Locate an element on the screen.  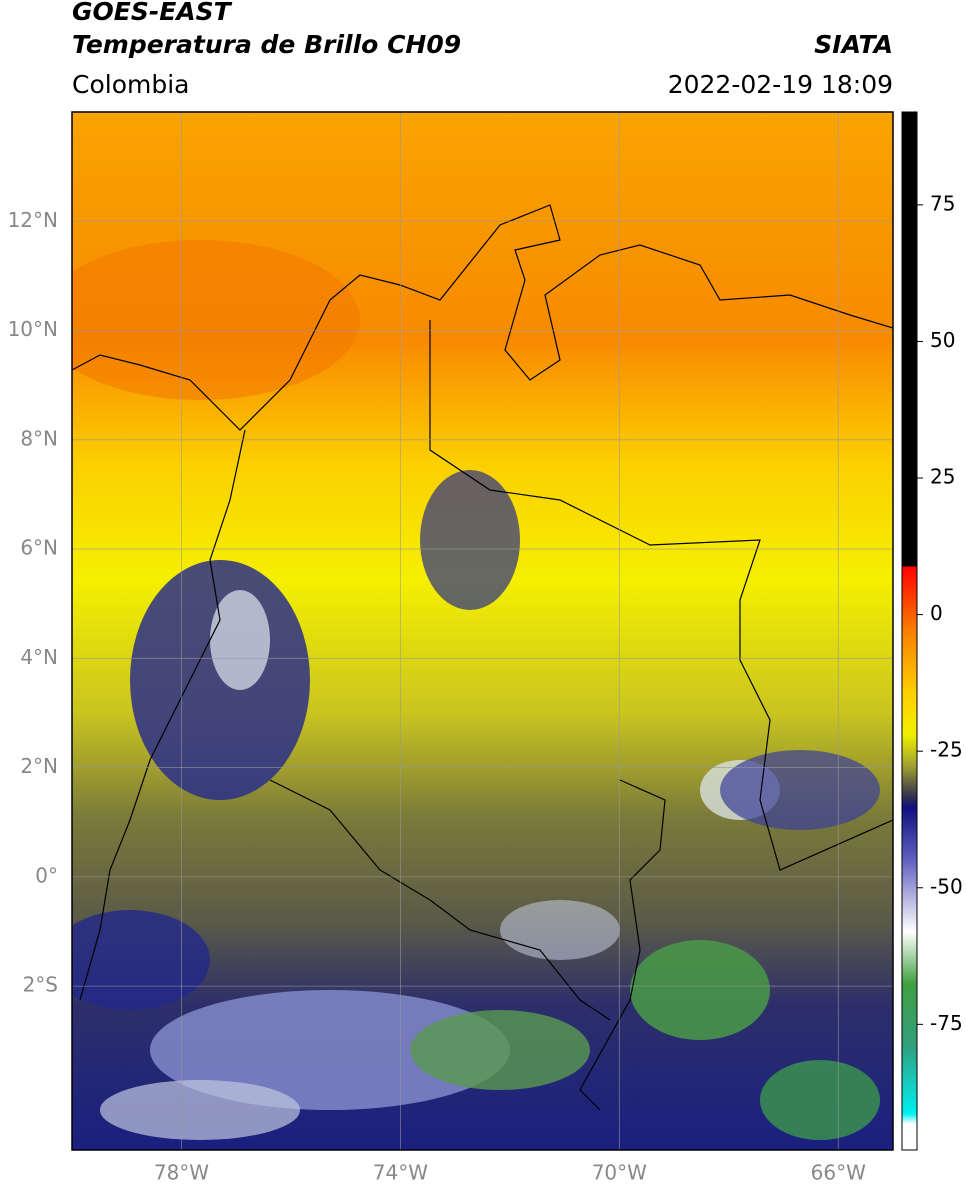
colorbar-tick-label: -50 is located at coordinates (946, 886).